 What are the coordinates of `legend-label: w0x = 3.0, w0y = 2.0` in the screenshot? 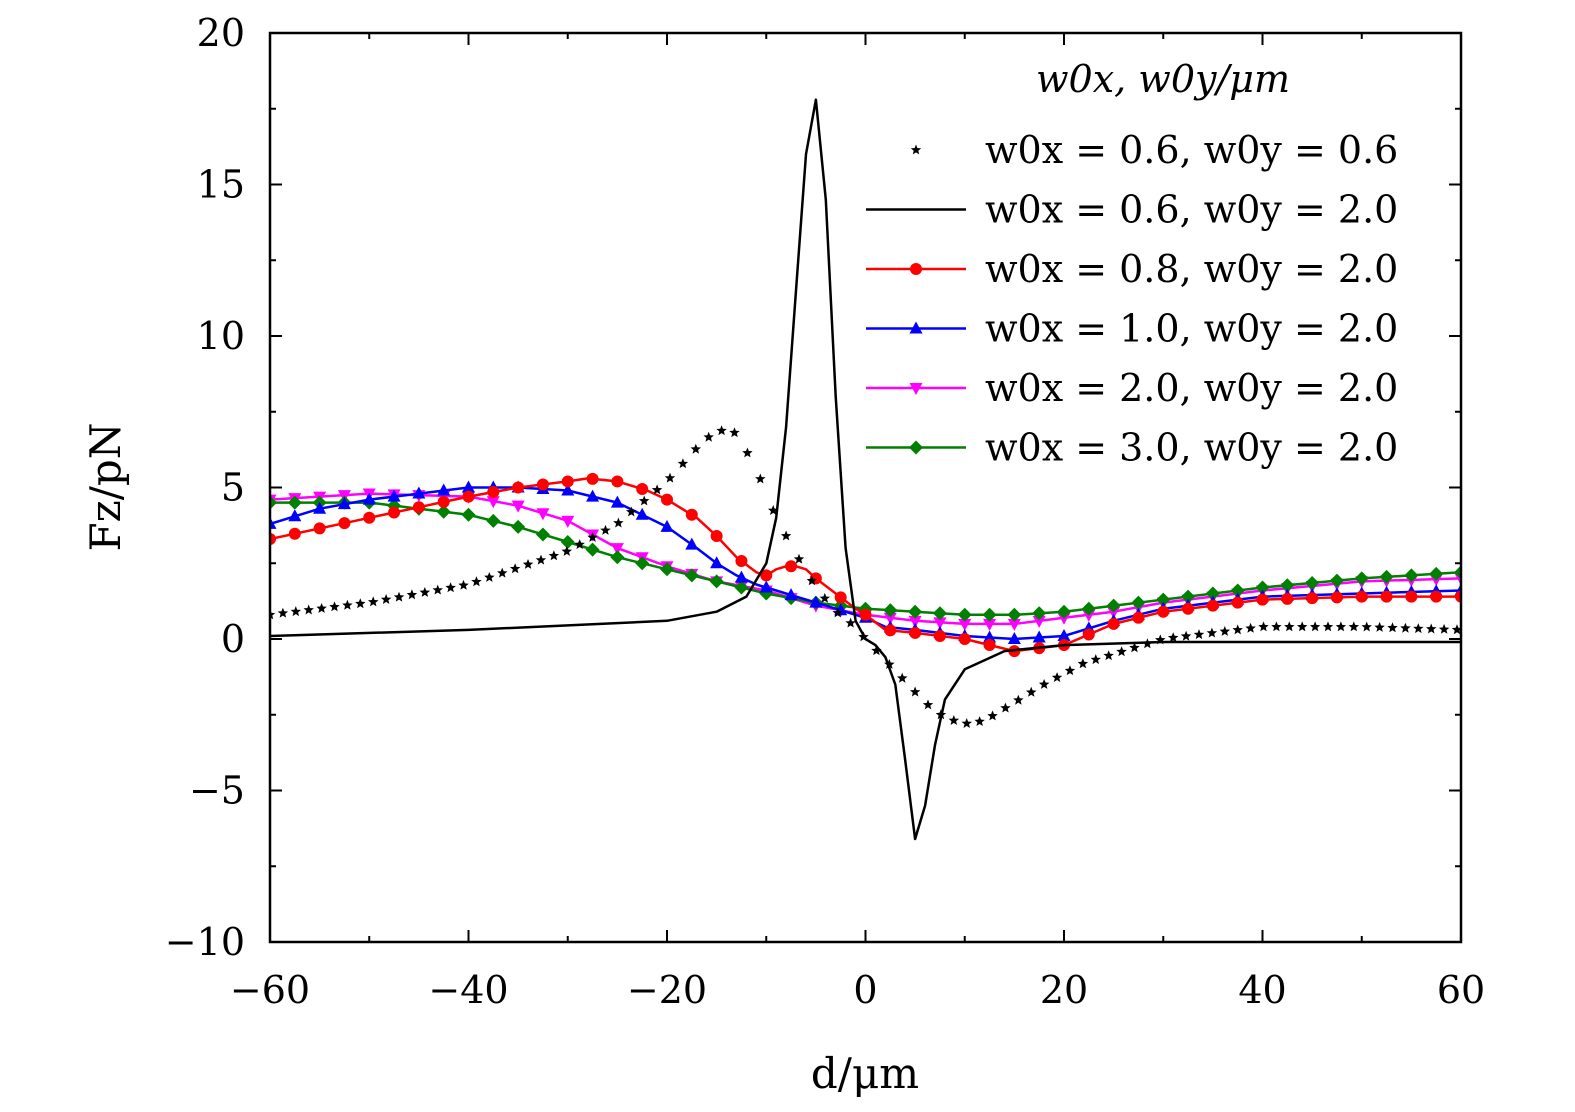 It's located at (1191, 448).